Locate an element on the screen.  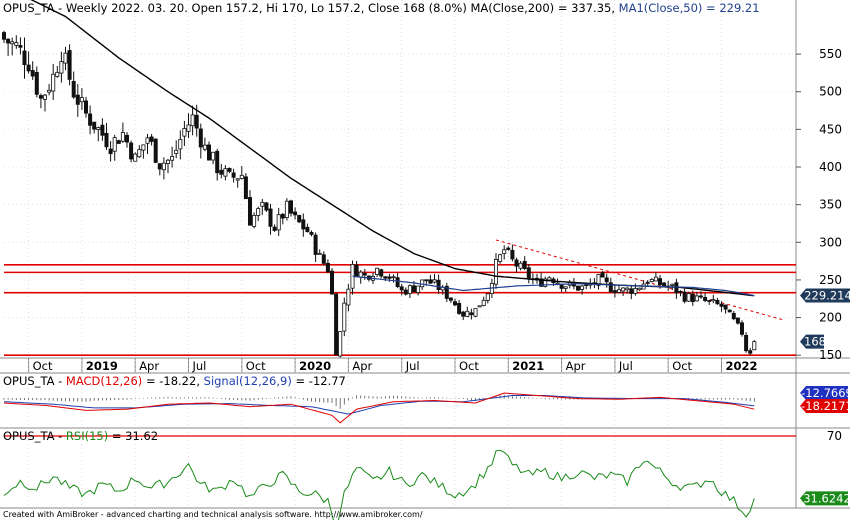
signal-value-badge-text: -12.7669 is located at coordinates (825, 393).